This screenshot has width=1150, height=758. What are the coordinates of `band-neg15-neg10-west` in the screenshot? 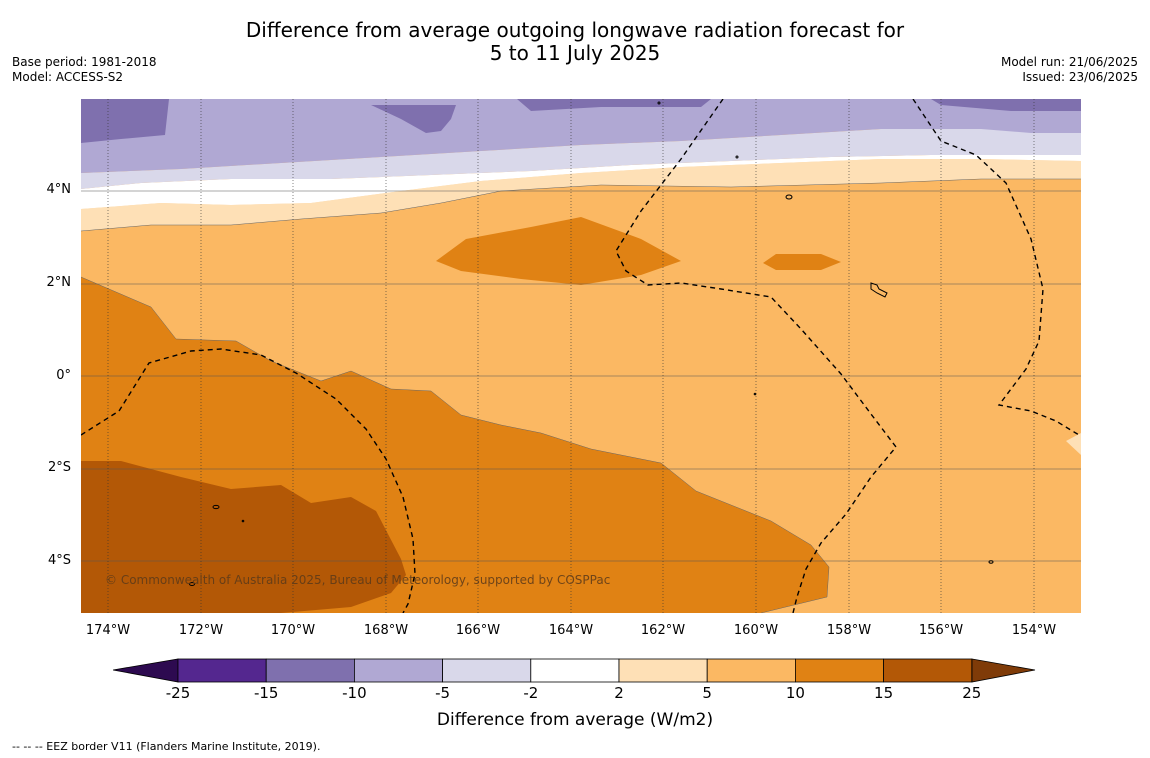 It's located at (125, 121).